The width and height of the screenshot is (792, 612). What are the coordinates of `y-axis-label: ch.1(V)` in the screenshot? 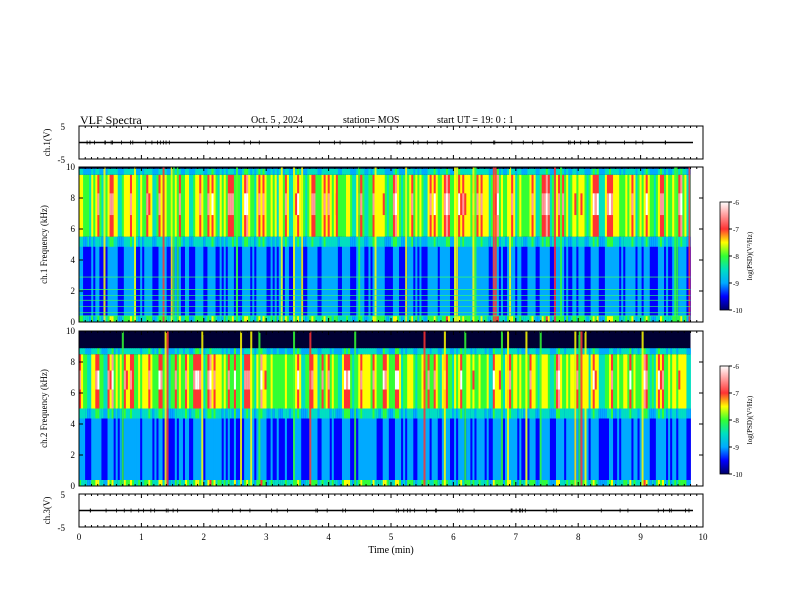 It's located at (47, 143).